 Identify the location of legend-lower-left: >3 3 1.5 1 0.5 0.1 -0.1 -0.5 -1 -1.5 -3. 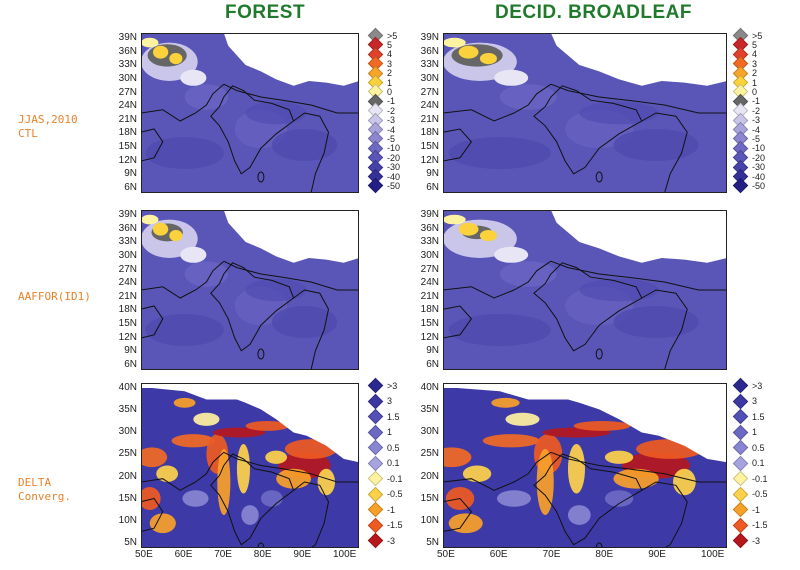
(398, 468).